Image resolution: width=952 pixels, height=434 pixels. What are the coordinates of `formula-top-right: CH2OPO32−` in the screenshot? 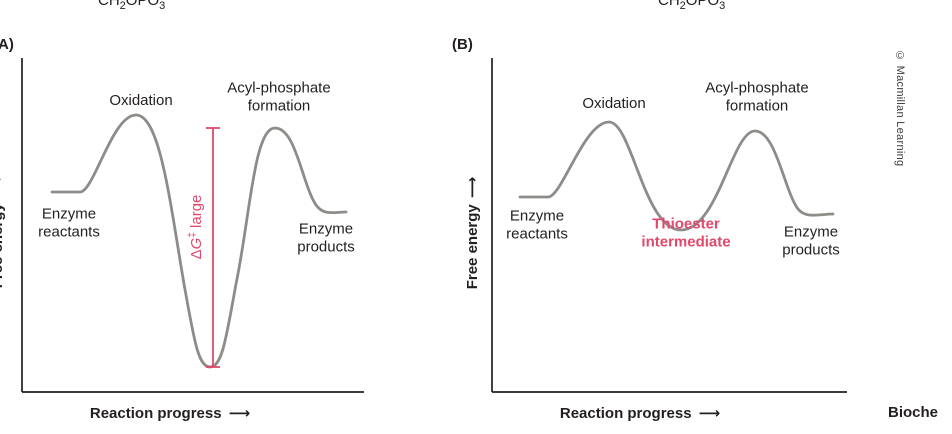 It's located at (698, 6).